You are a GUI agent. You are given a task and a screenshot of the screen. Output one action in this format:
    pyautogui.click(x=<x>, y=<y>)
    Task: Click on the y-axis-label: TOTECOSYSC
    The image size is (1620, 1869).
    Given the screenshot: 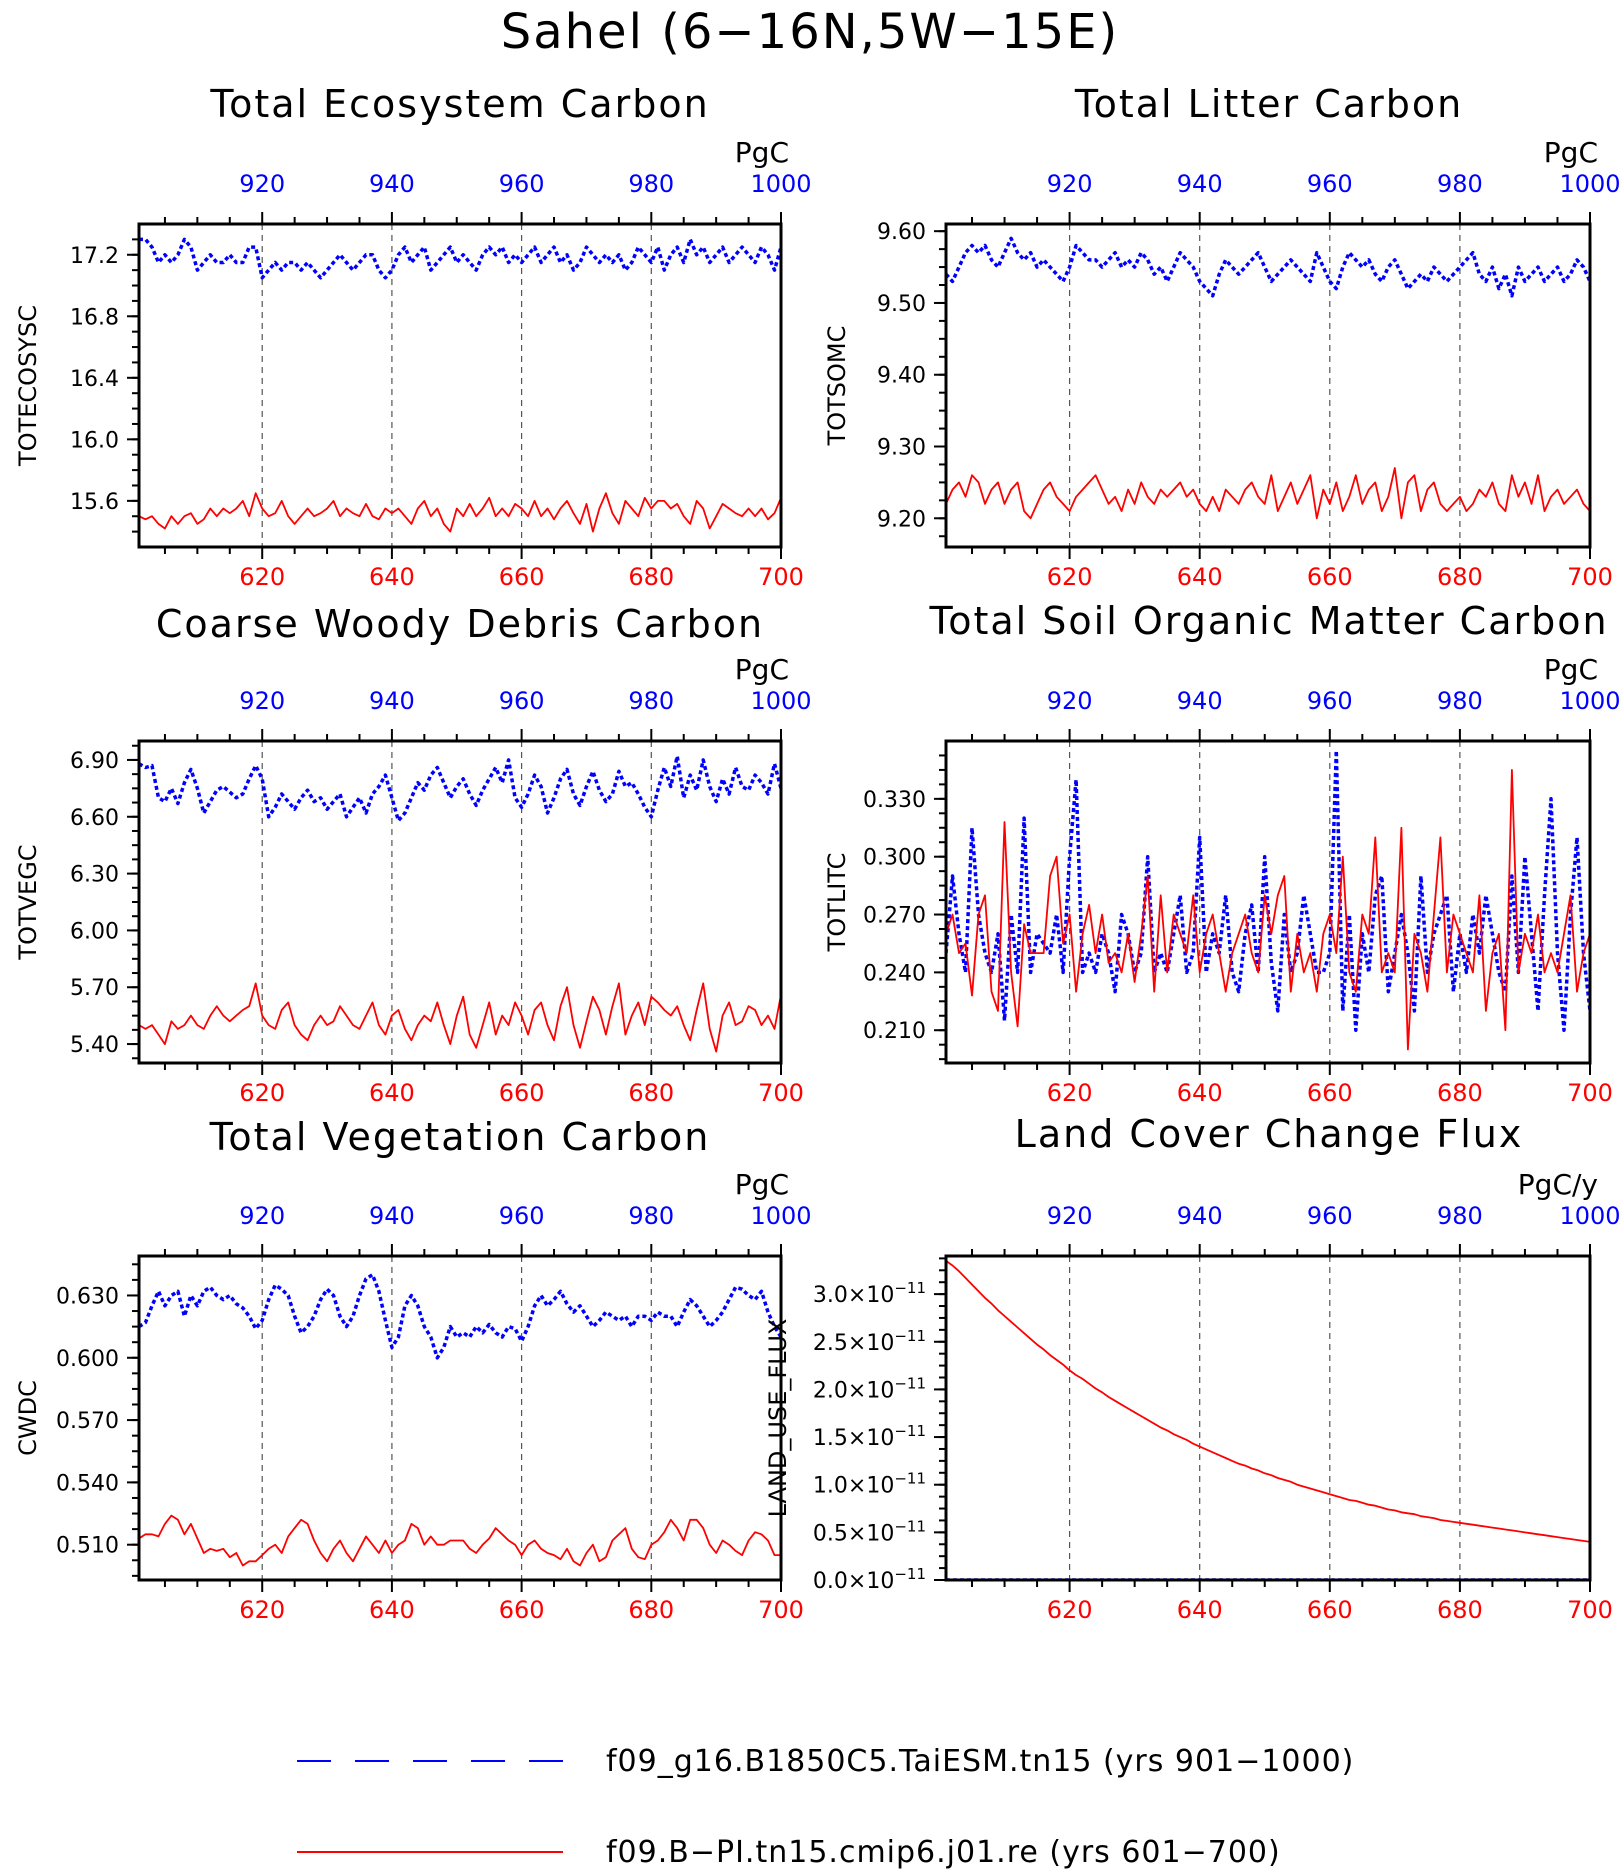 What is the action you would take?
    pyautogui.click(x=28, y=386)
    